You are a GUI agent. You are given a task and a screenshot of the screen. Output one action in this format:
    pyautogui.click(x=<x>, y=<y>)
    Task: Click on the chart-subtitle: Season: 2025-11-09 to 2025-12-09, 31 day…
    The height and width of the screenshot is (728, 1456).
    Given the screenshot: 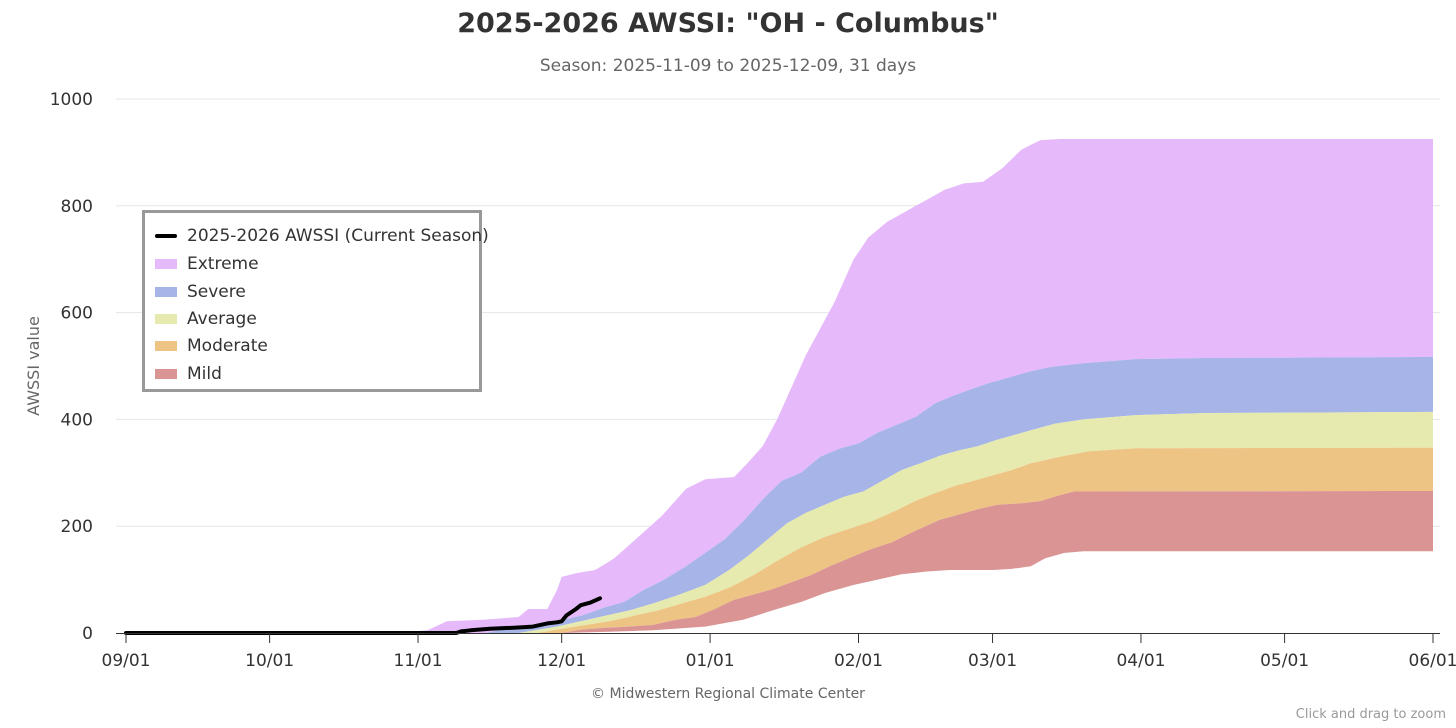 What is the action you would take?
    pyautogui.click(x=728, y=66)
    